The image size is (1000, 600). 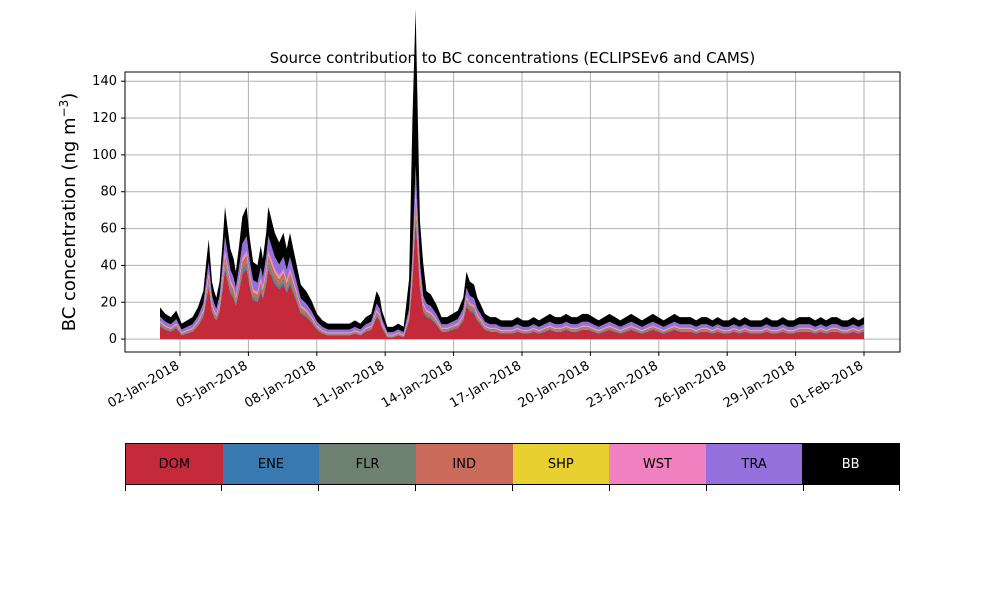 I want to click on colorbar-label: SHP, so click(x=560, y=464).